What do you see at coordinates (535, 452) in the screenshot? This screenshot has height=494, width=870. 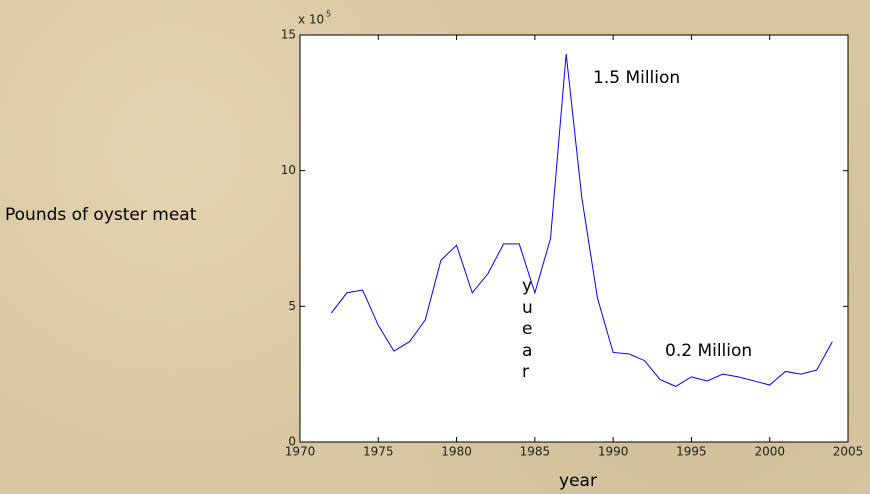 I see `x-tick-label: 1985` at bounding box center [535, 452].